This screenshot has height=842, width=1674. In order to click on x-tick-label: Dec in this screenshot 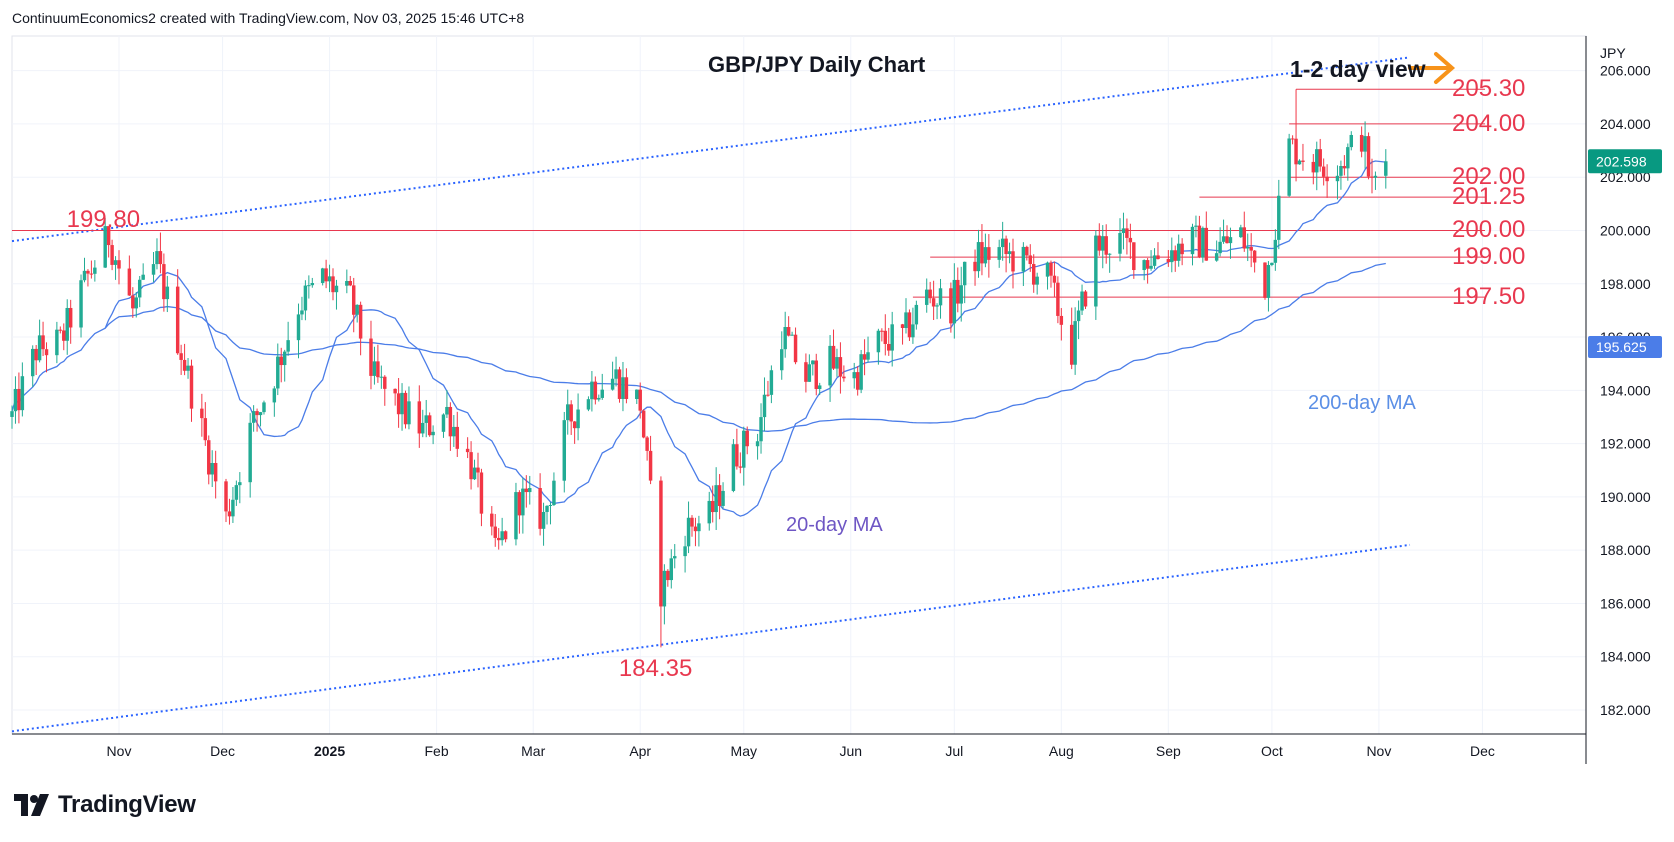, I will do `click(1482, 751)`.